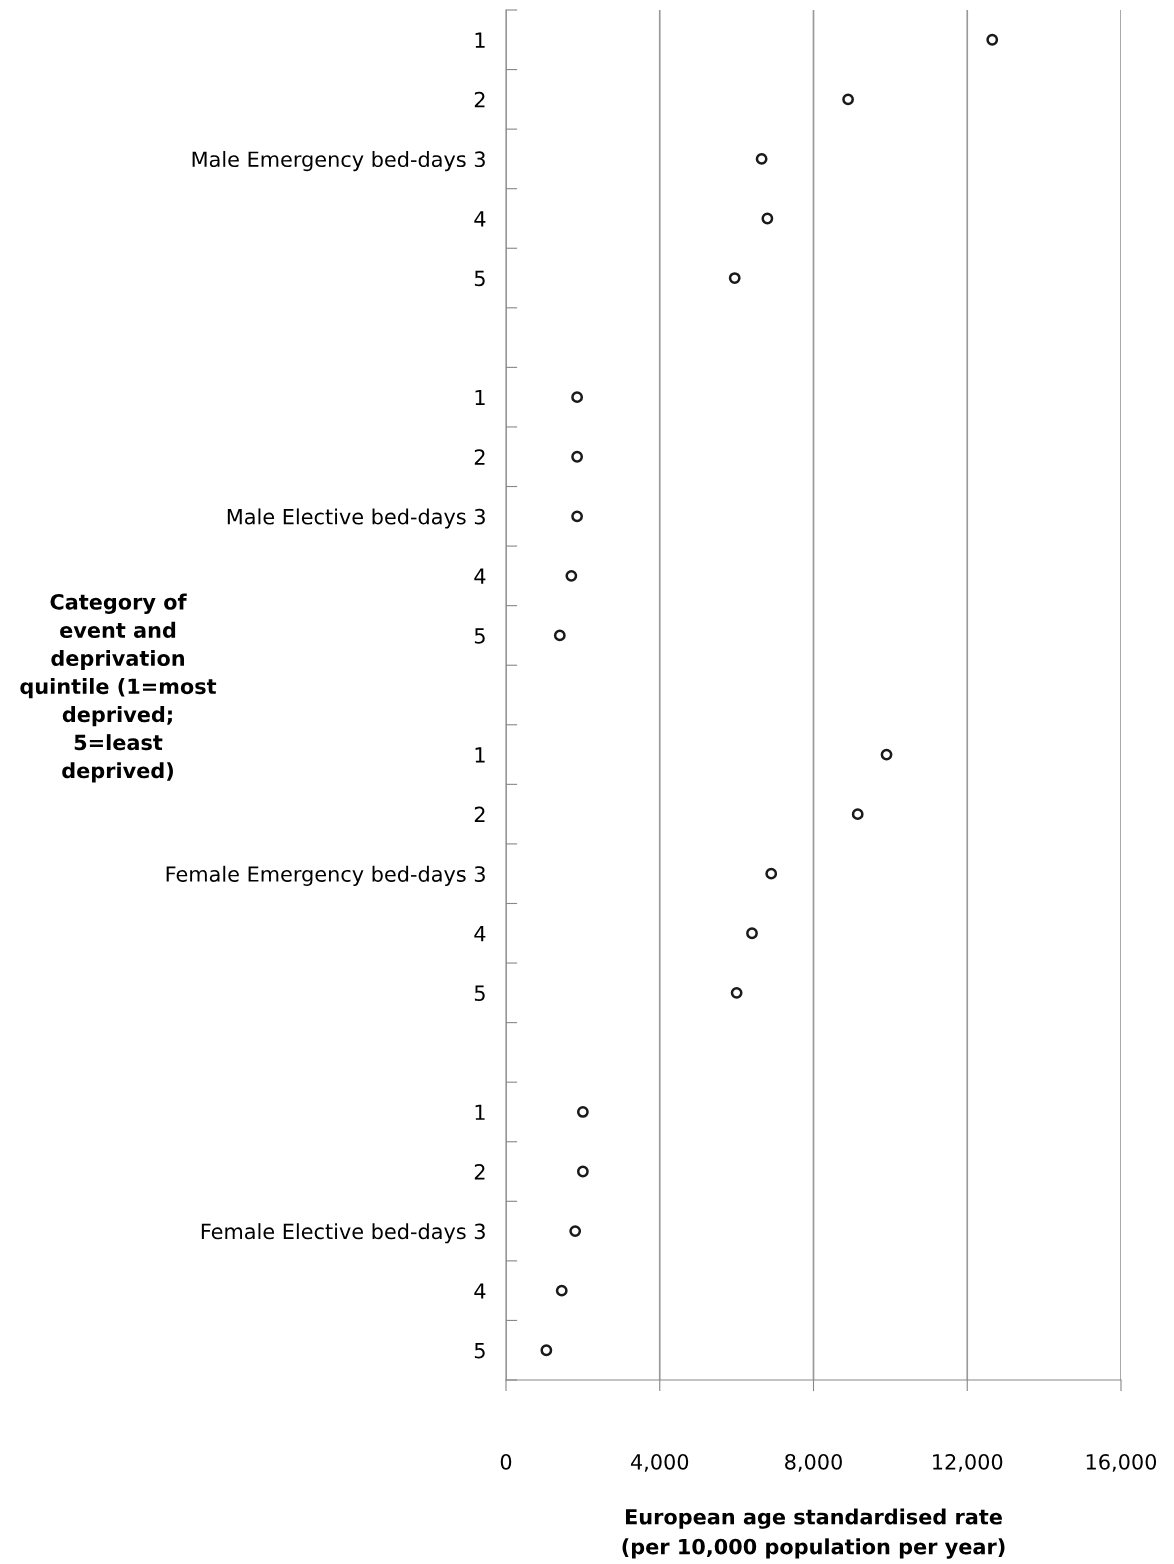 This screenshot has height=1564, width=1174. I want to click on x-tick-label: 12,000, so click(968, 1462).